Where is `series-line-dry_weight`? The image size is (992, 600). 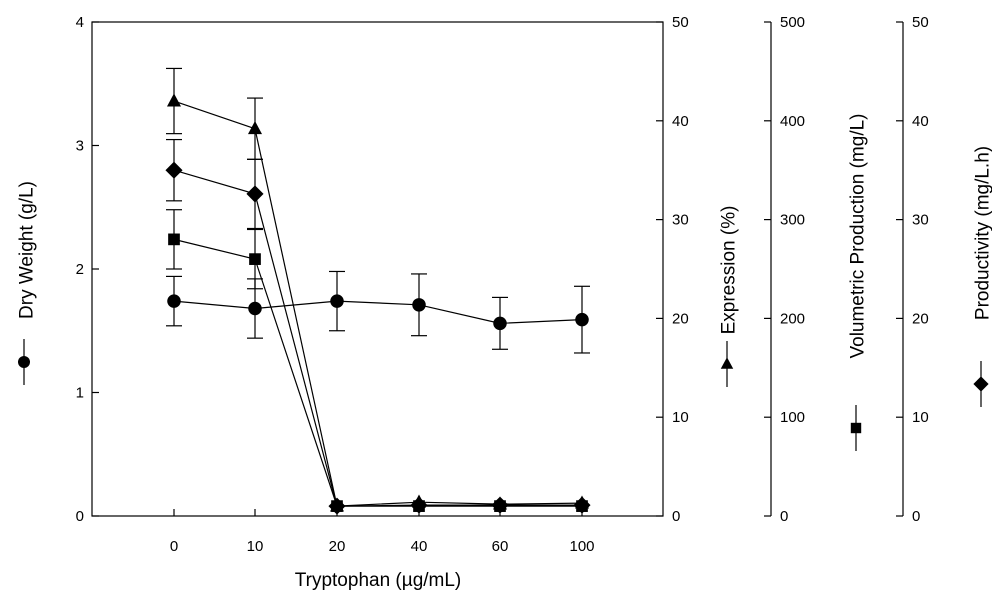
series-line-dry_weight is located at coordinates (378, 312).